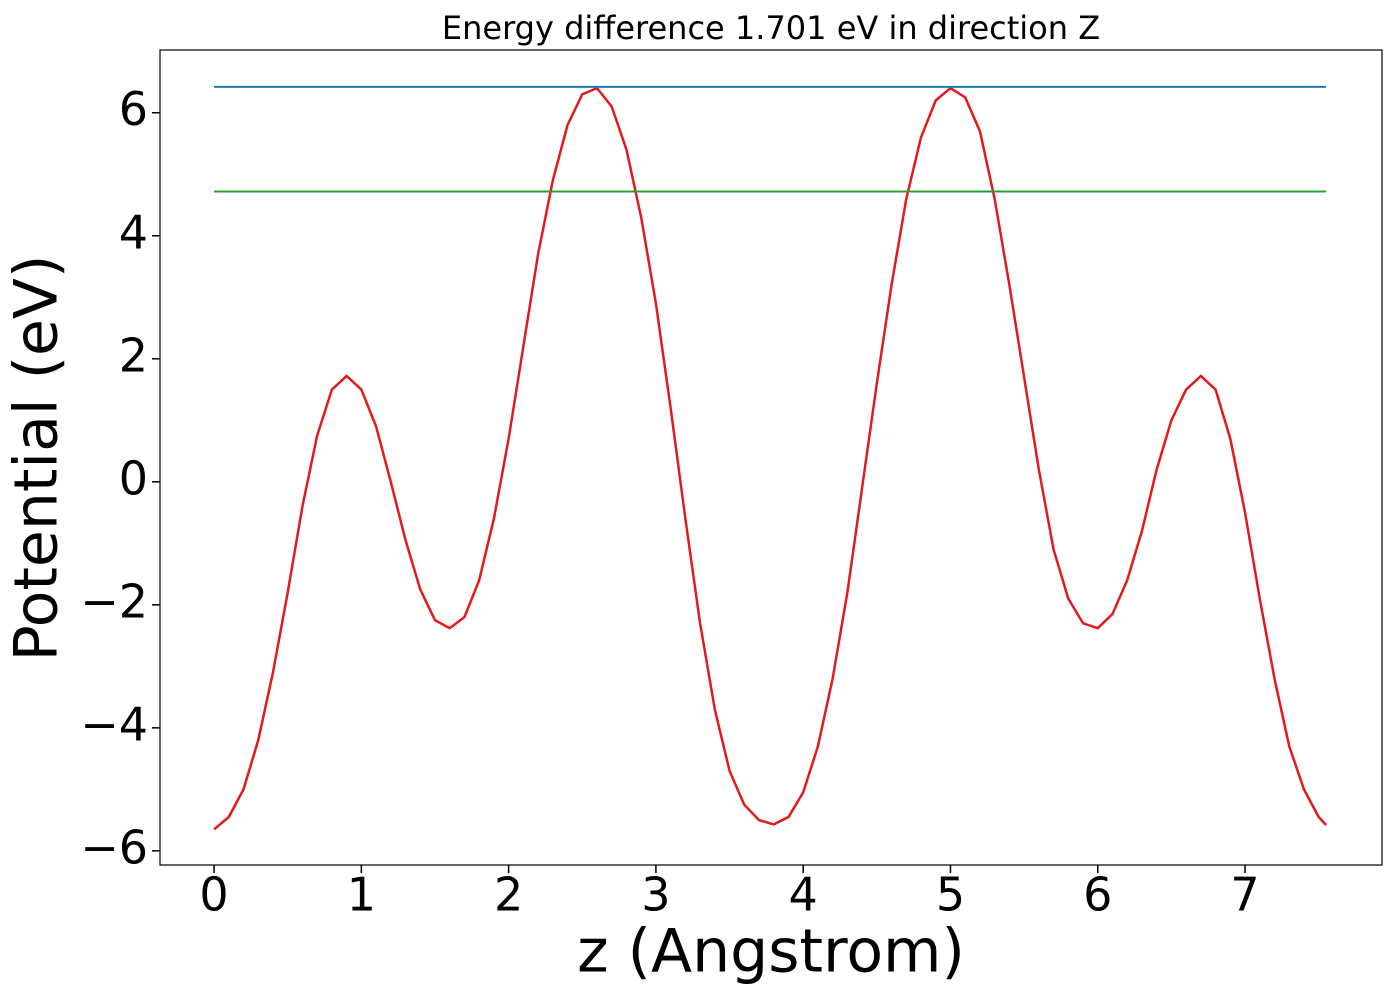 The height and width of the screenshot is (1000, 1400). Describe the element at coordinates (213, 895) in the screenshot. I see `x-tick-label: 0` at that location.